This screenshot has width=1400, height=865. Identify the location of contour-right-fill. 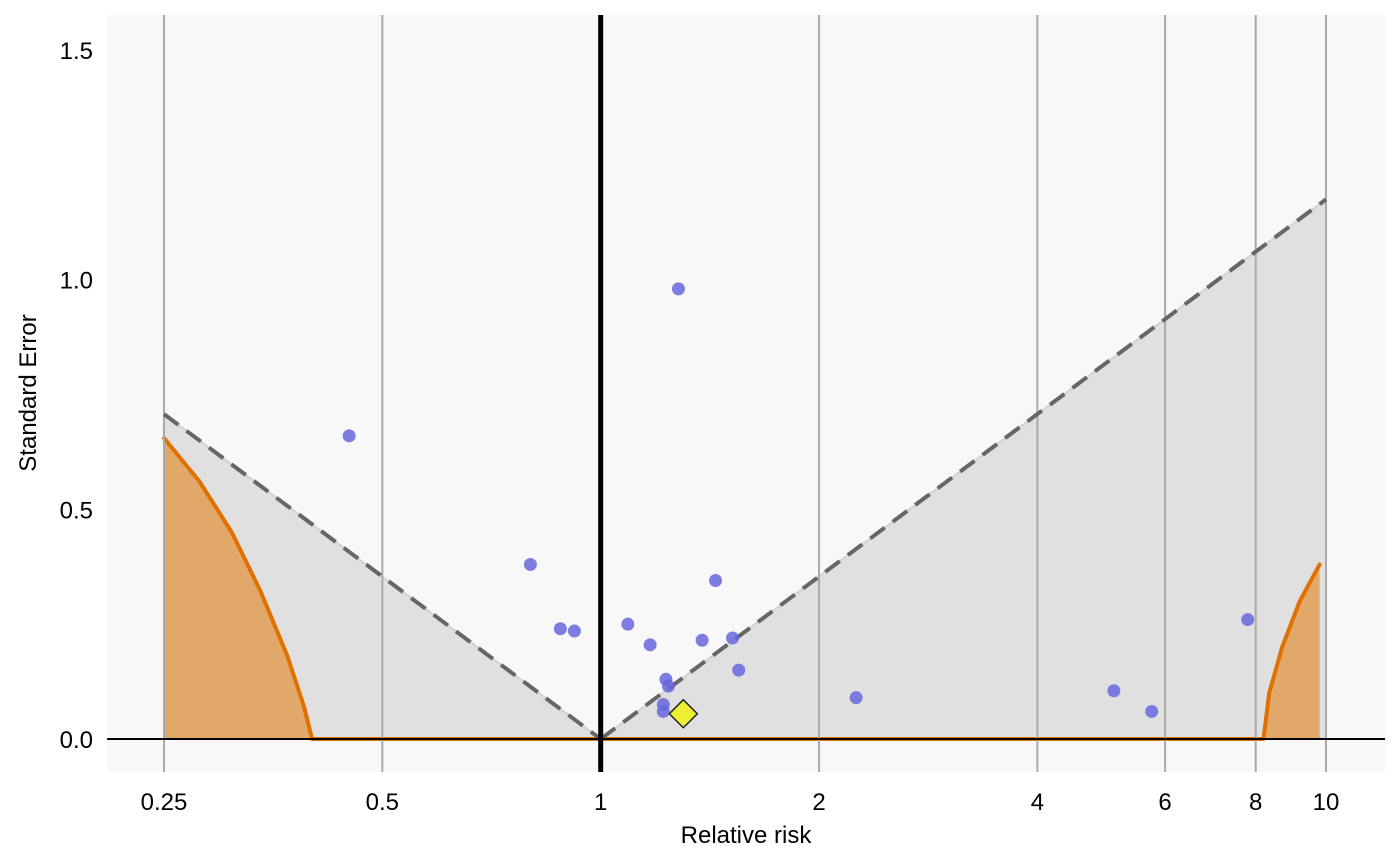
(1291, 651).